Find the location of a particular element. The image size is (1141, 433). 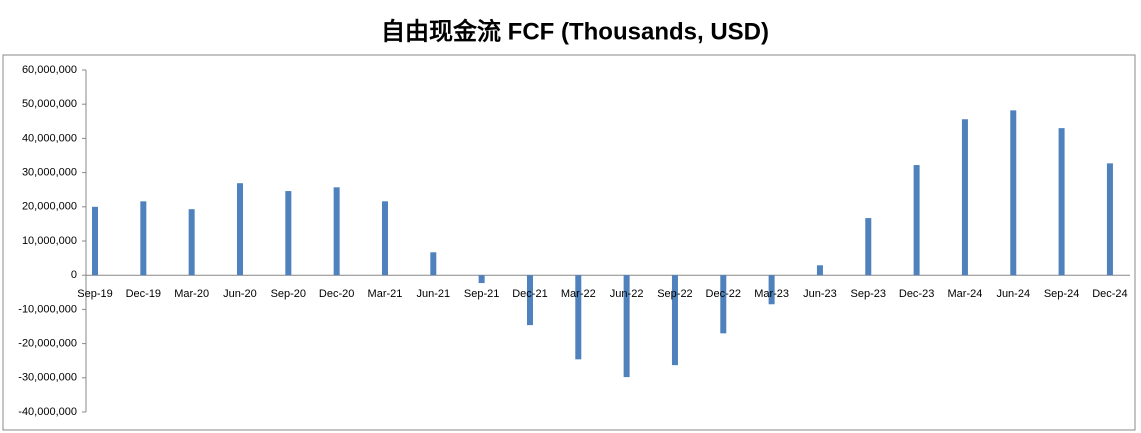

x-tick-label: Dec-23 is located at coordinates (916, 294).